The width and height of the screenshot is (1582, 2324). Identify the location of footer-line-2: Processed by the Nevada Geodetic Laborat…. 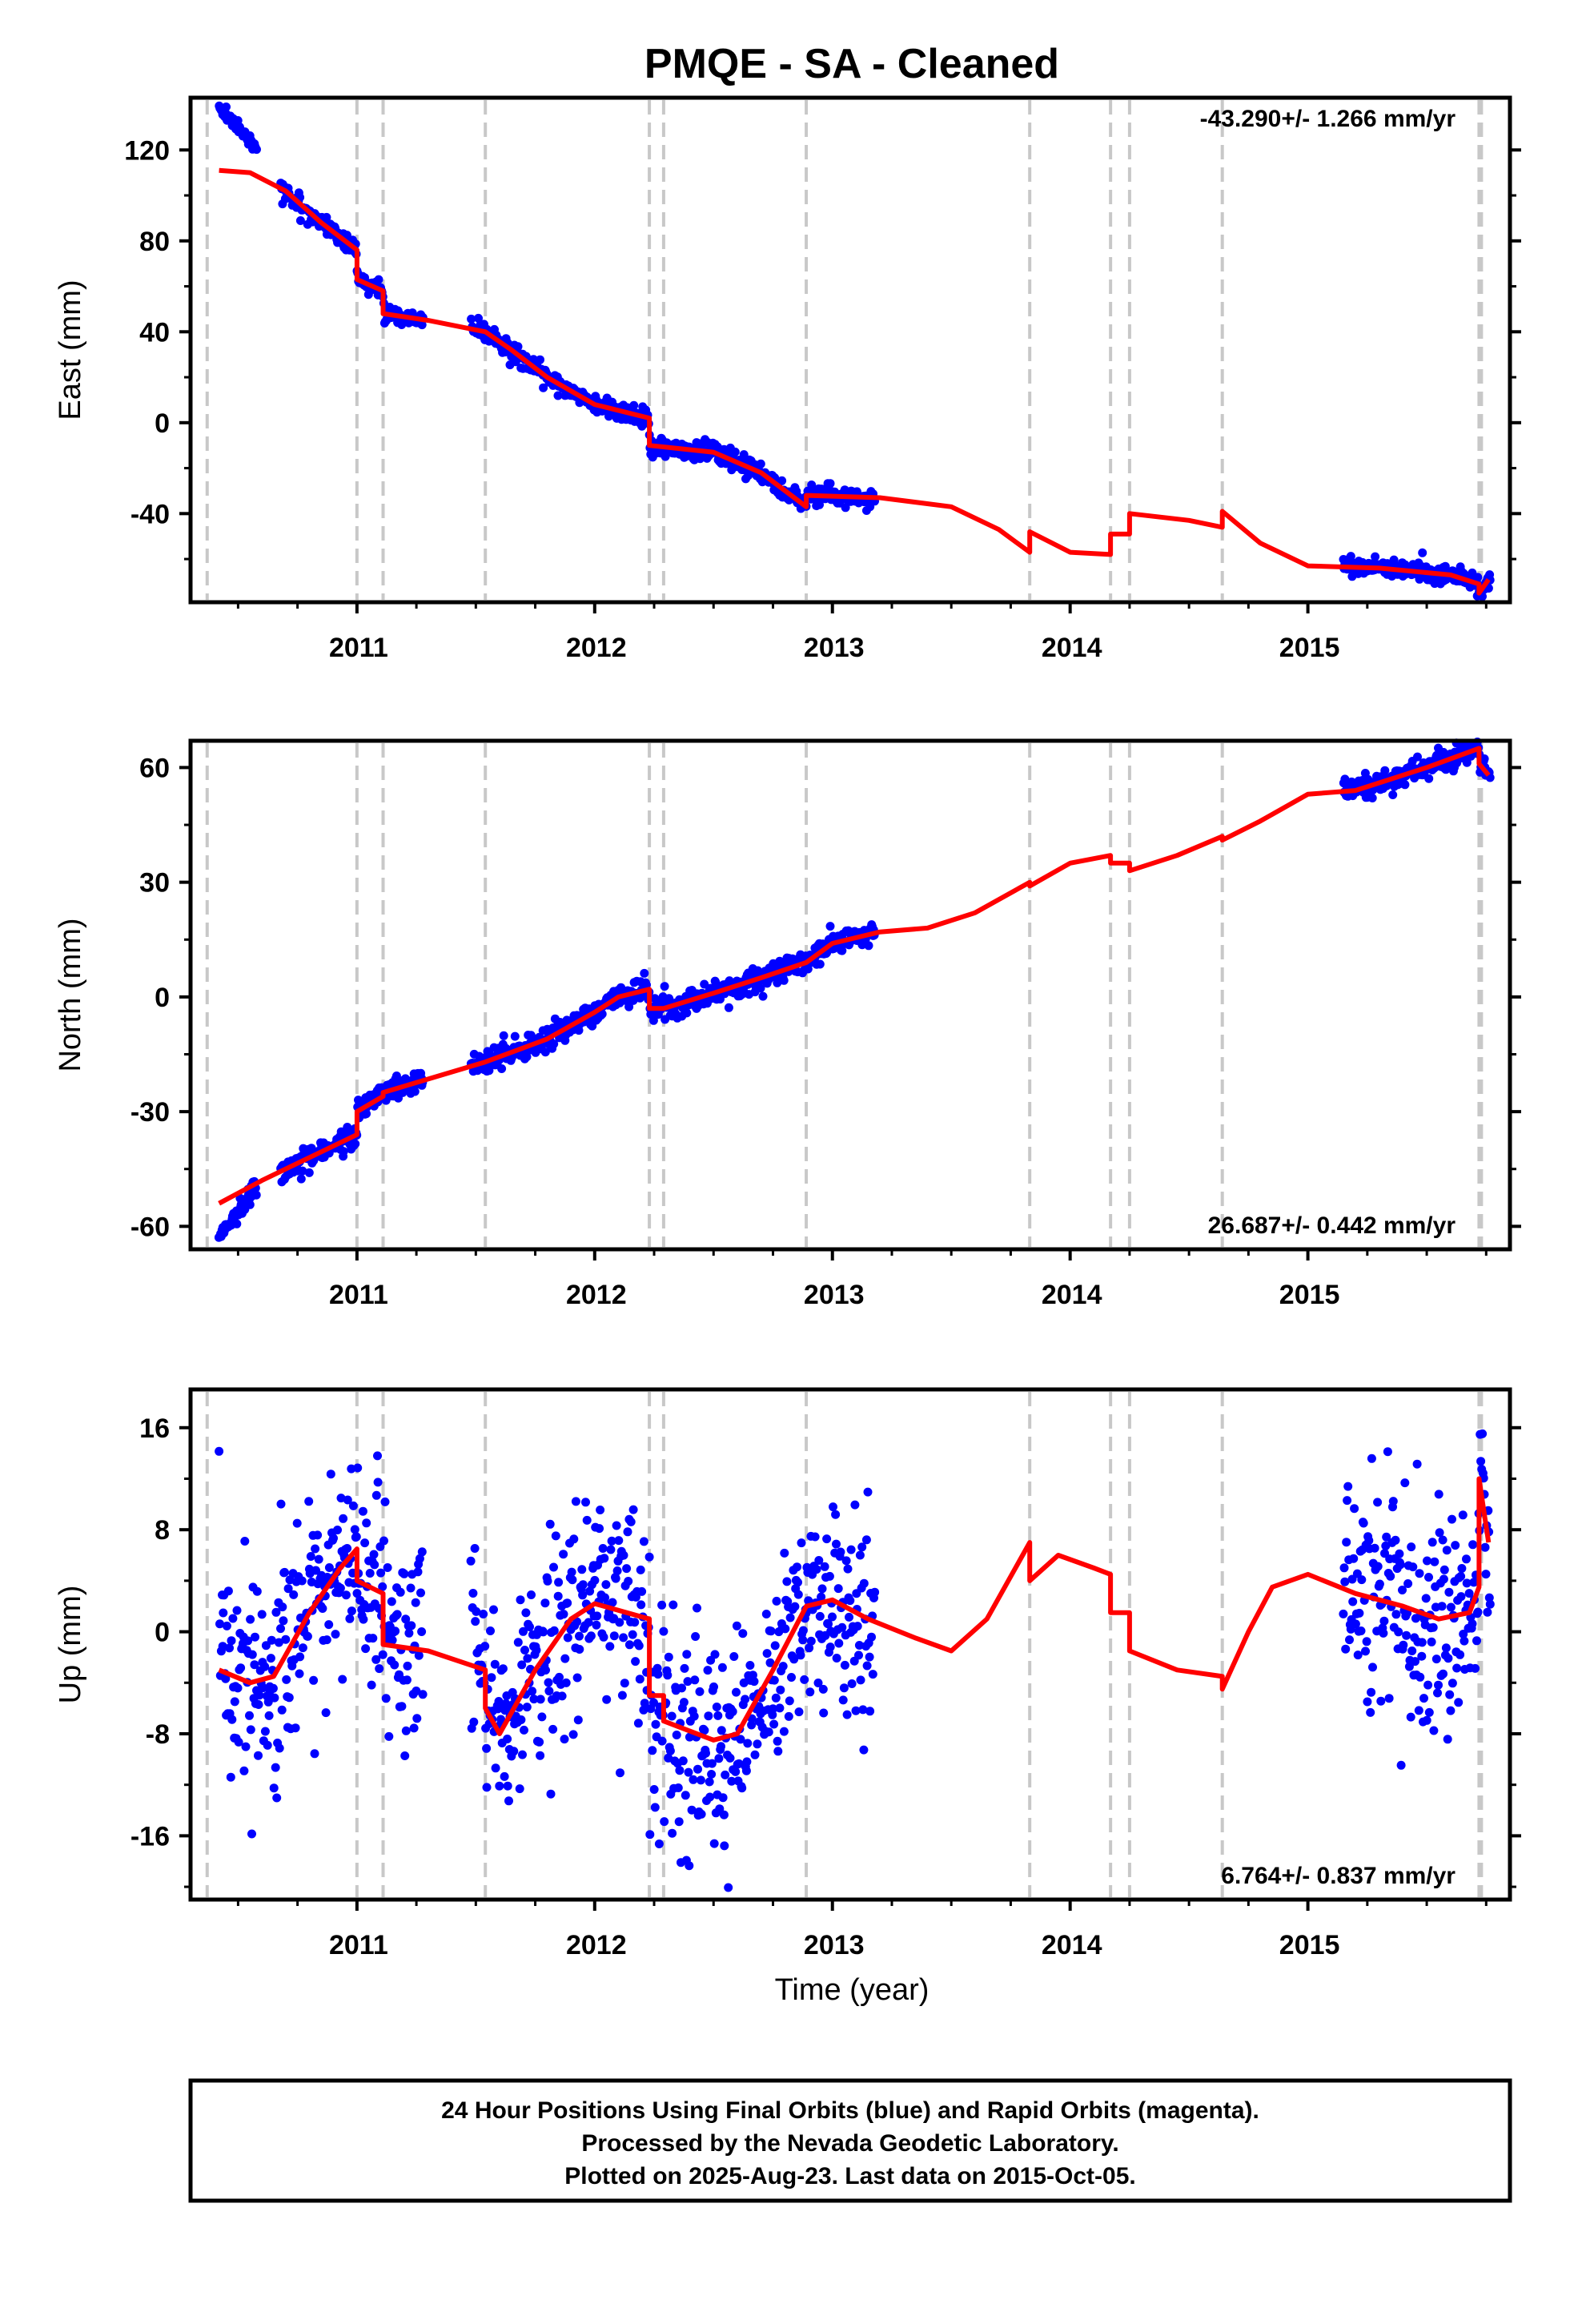
(849, 2143).